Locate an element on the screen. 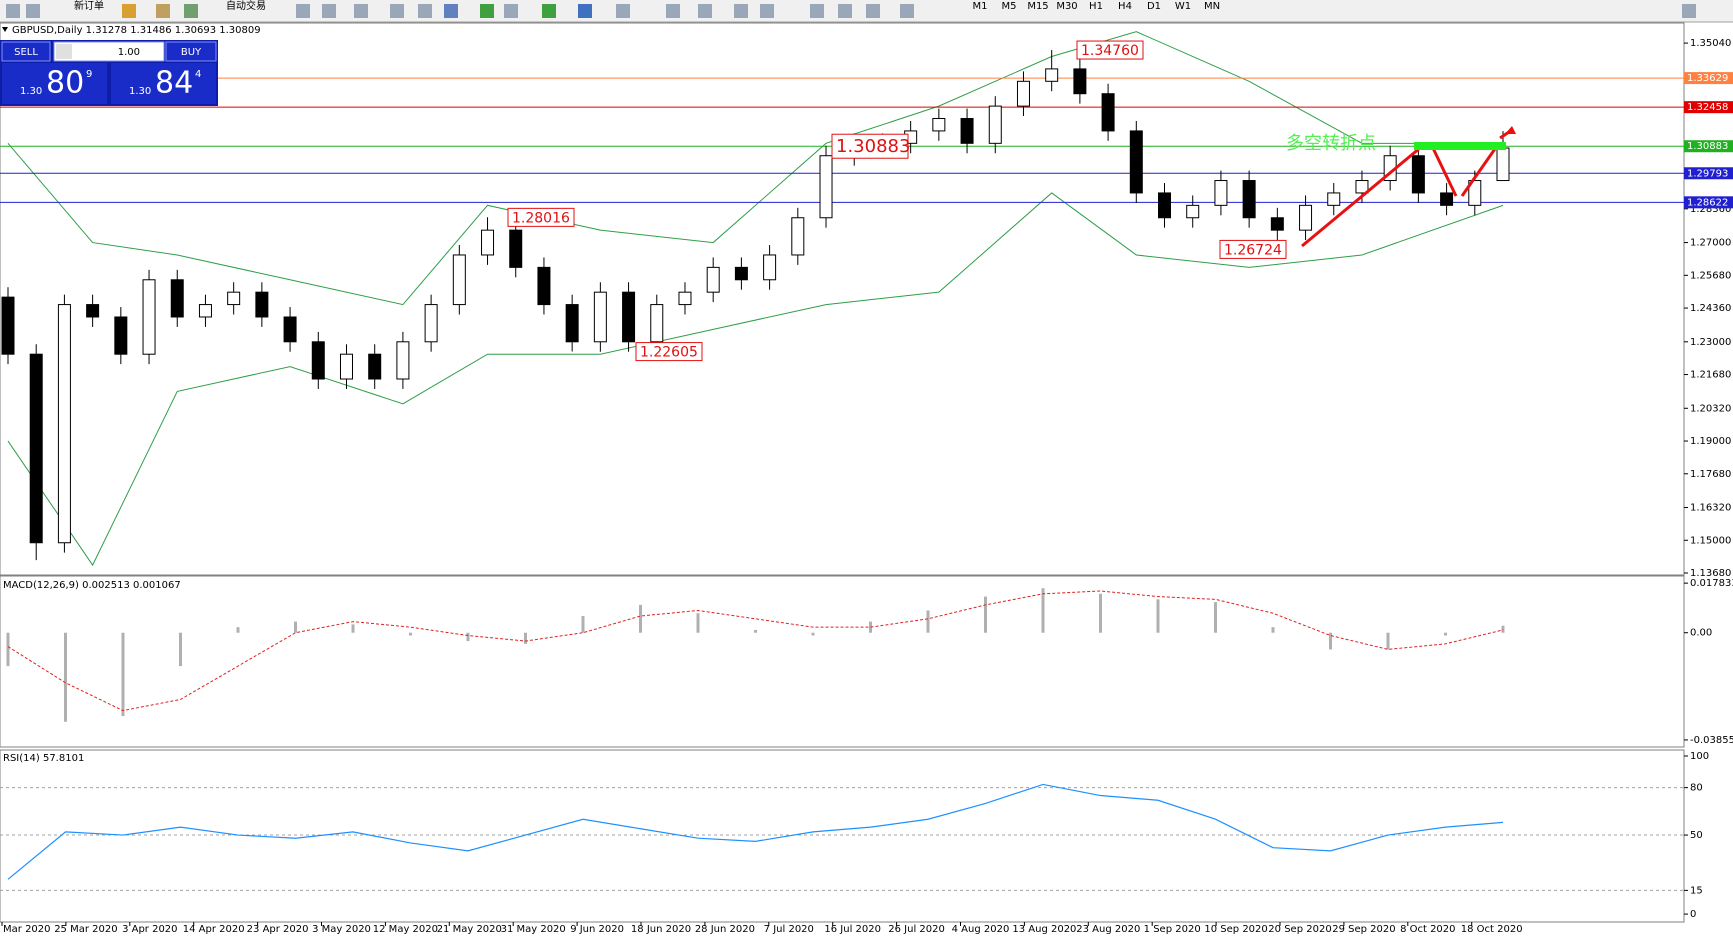  y-tick-label: 1.27000 is located at coordinates (1710, 243).